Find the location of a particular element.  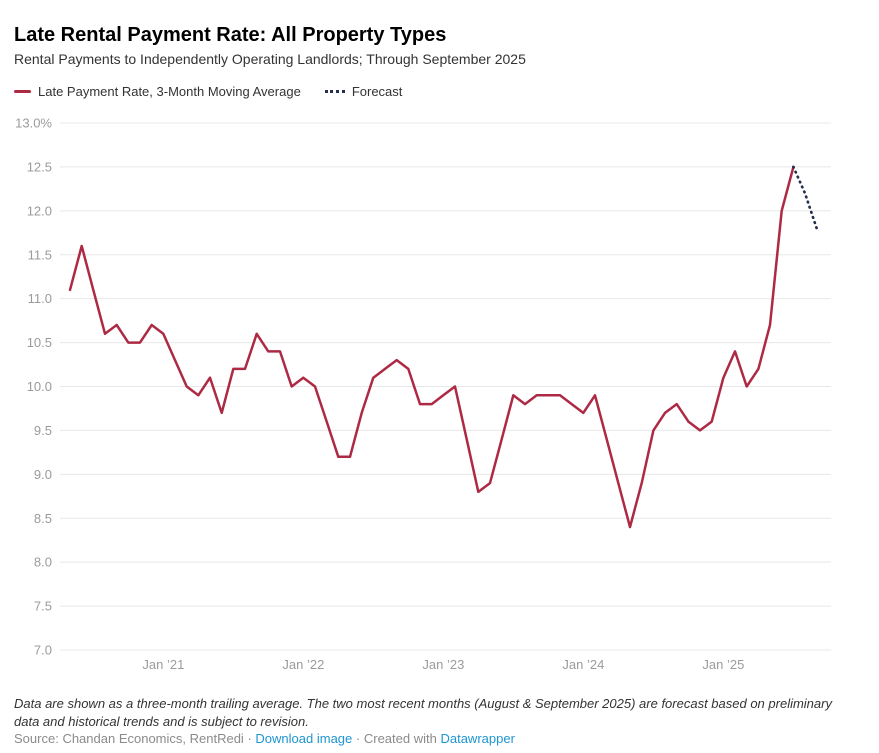

x-axis-tick-label: Jan ’25 is located at coordinates (723, 664).